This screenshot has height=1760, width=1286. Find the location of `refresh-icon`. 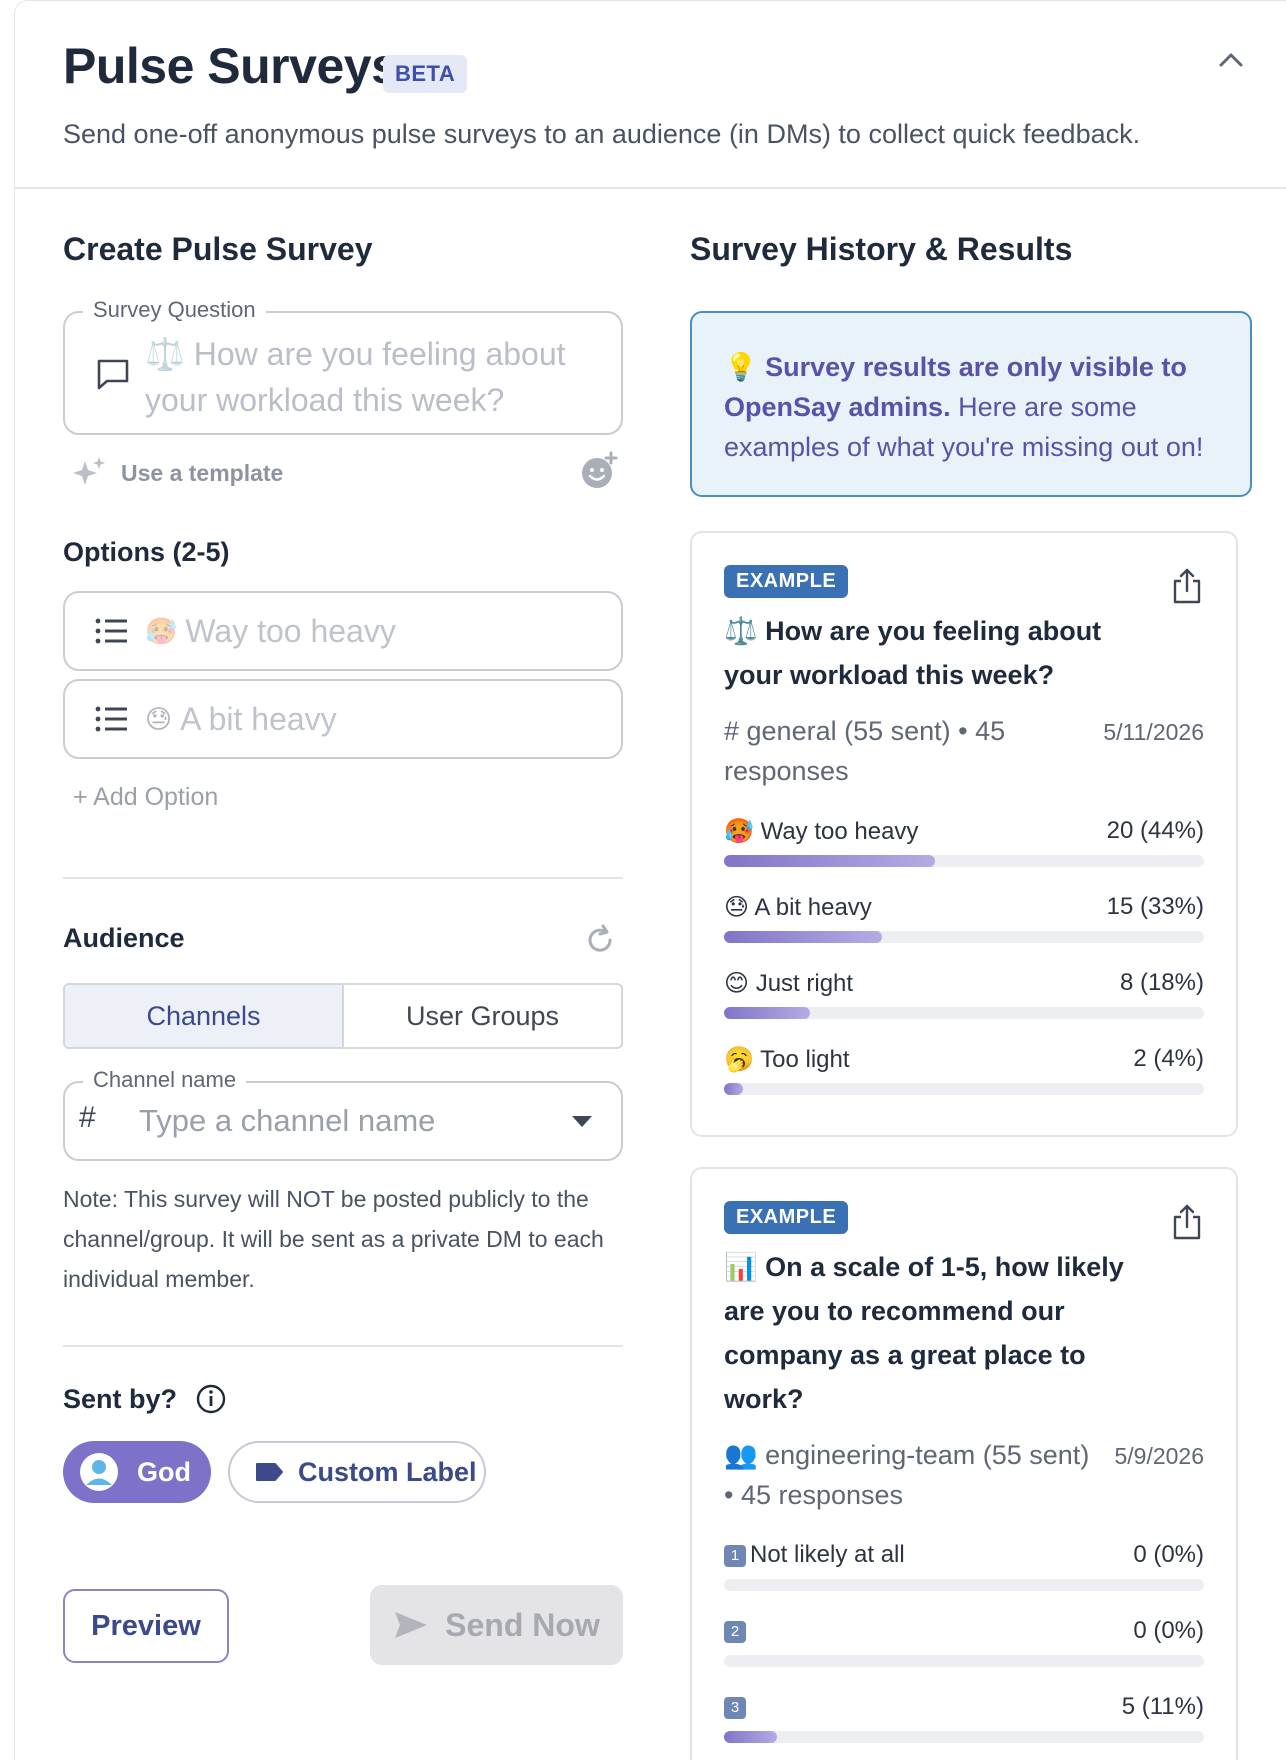

refresh-icon is located at coordinates (600, 940).